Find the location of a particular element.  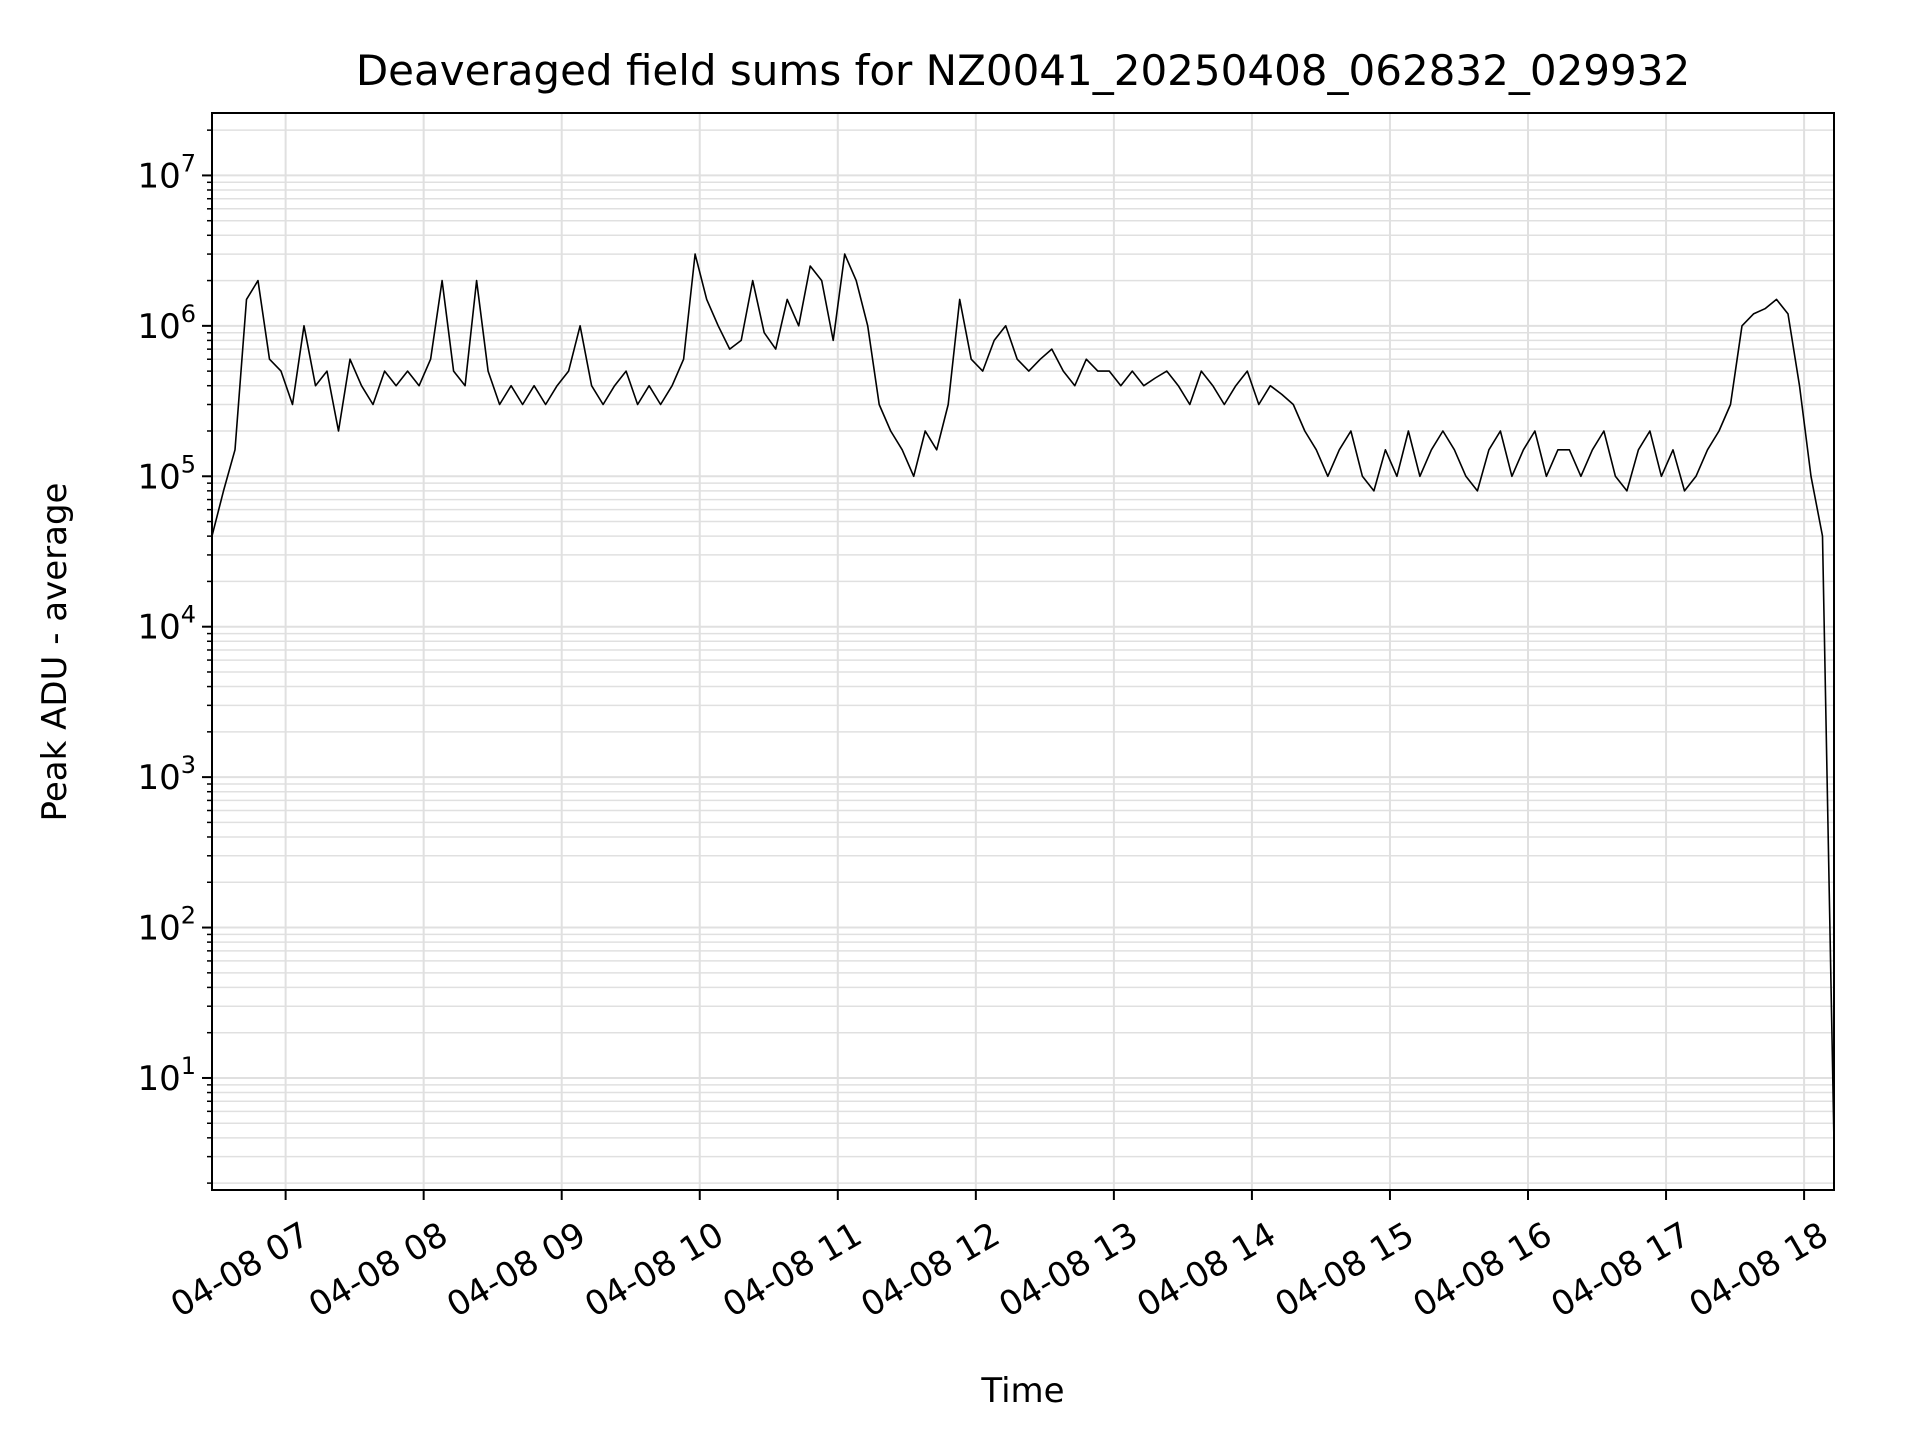

y-tick-label: 10⁷ is located at coordinates (166, 172).